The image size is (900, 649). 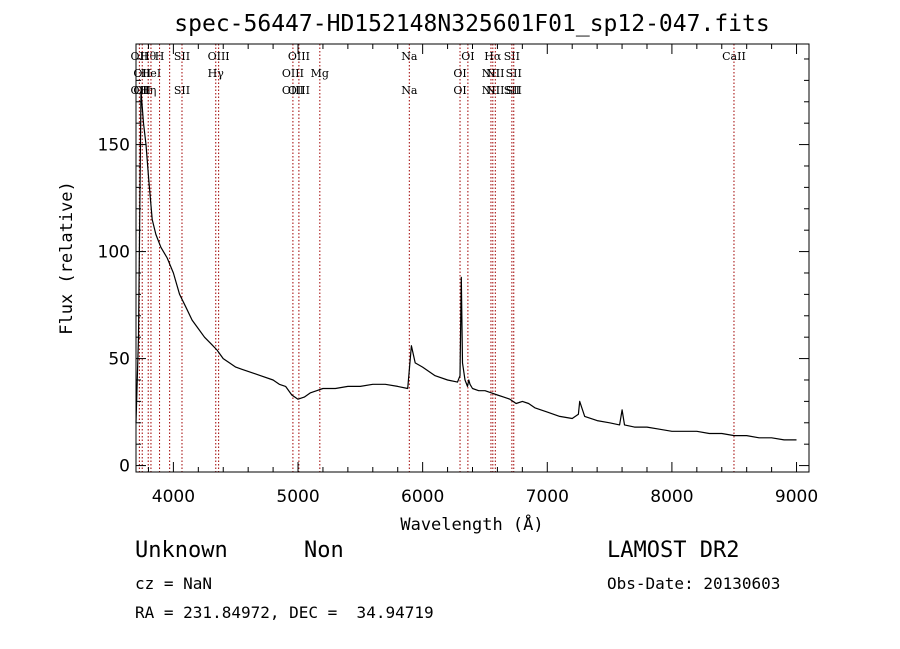 What do you see at coordinates (284, 612) in the screenshot?
I see `coordinates-radec: RA = 231.84972, DEC = 34.94719` at bounding box center [284, 612].